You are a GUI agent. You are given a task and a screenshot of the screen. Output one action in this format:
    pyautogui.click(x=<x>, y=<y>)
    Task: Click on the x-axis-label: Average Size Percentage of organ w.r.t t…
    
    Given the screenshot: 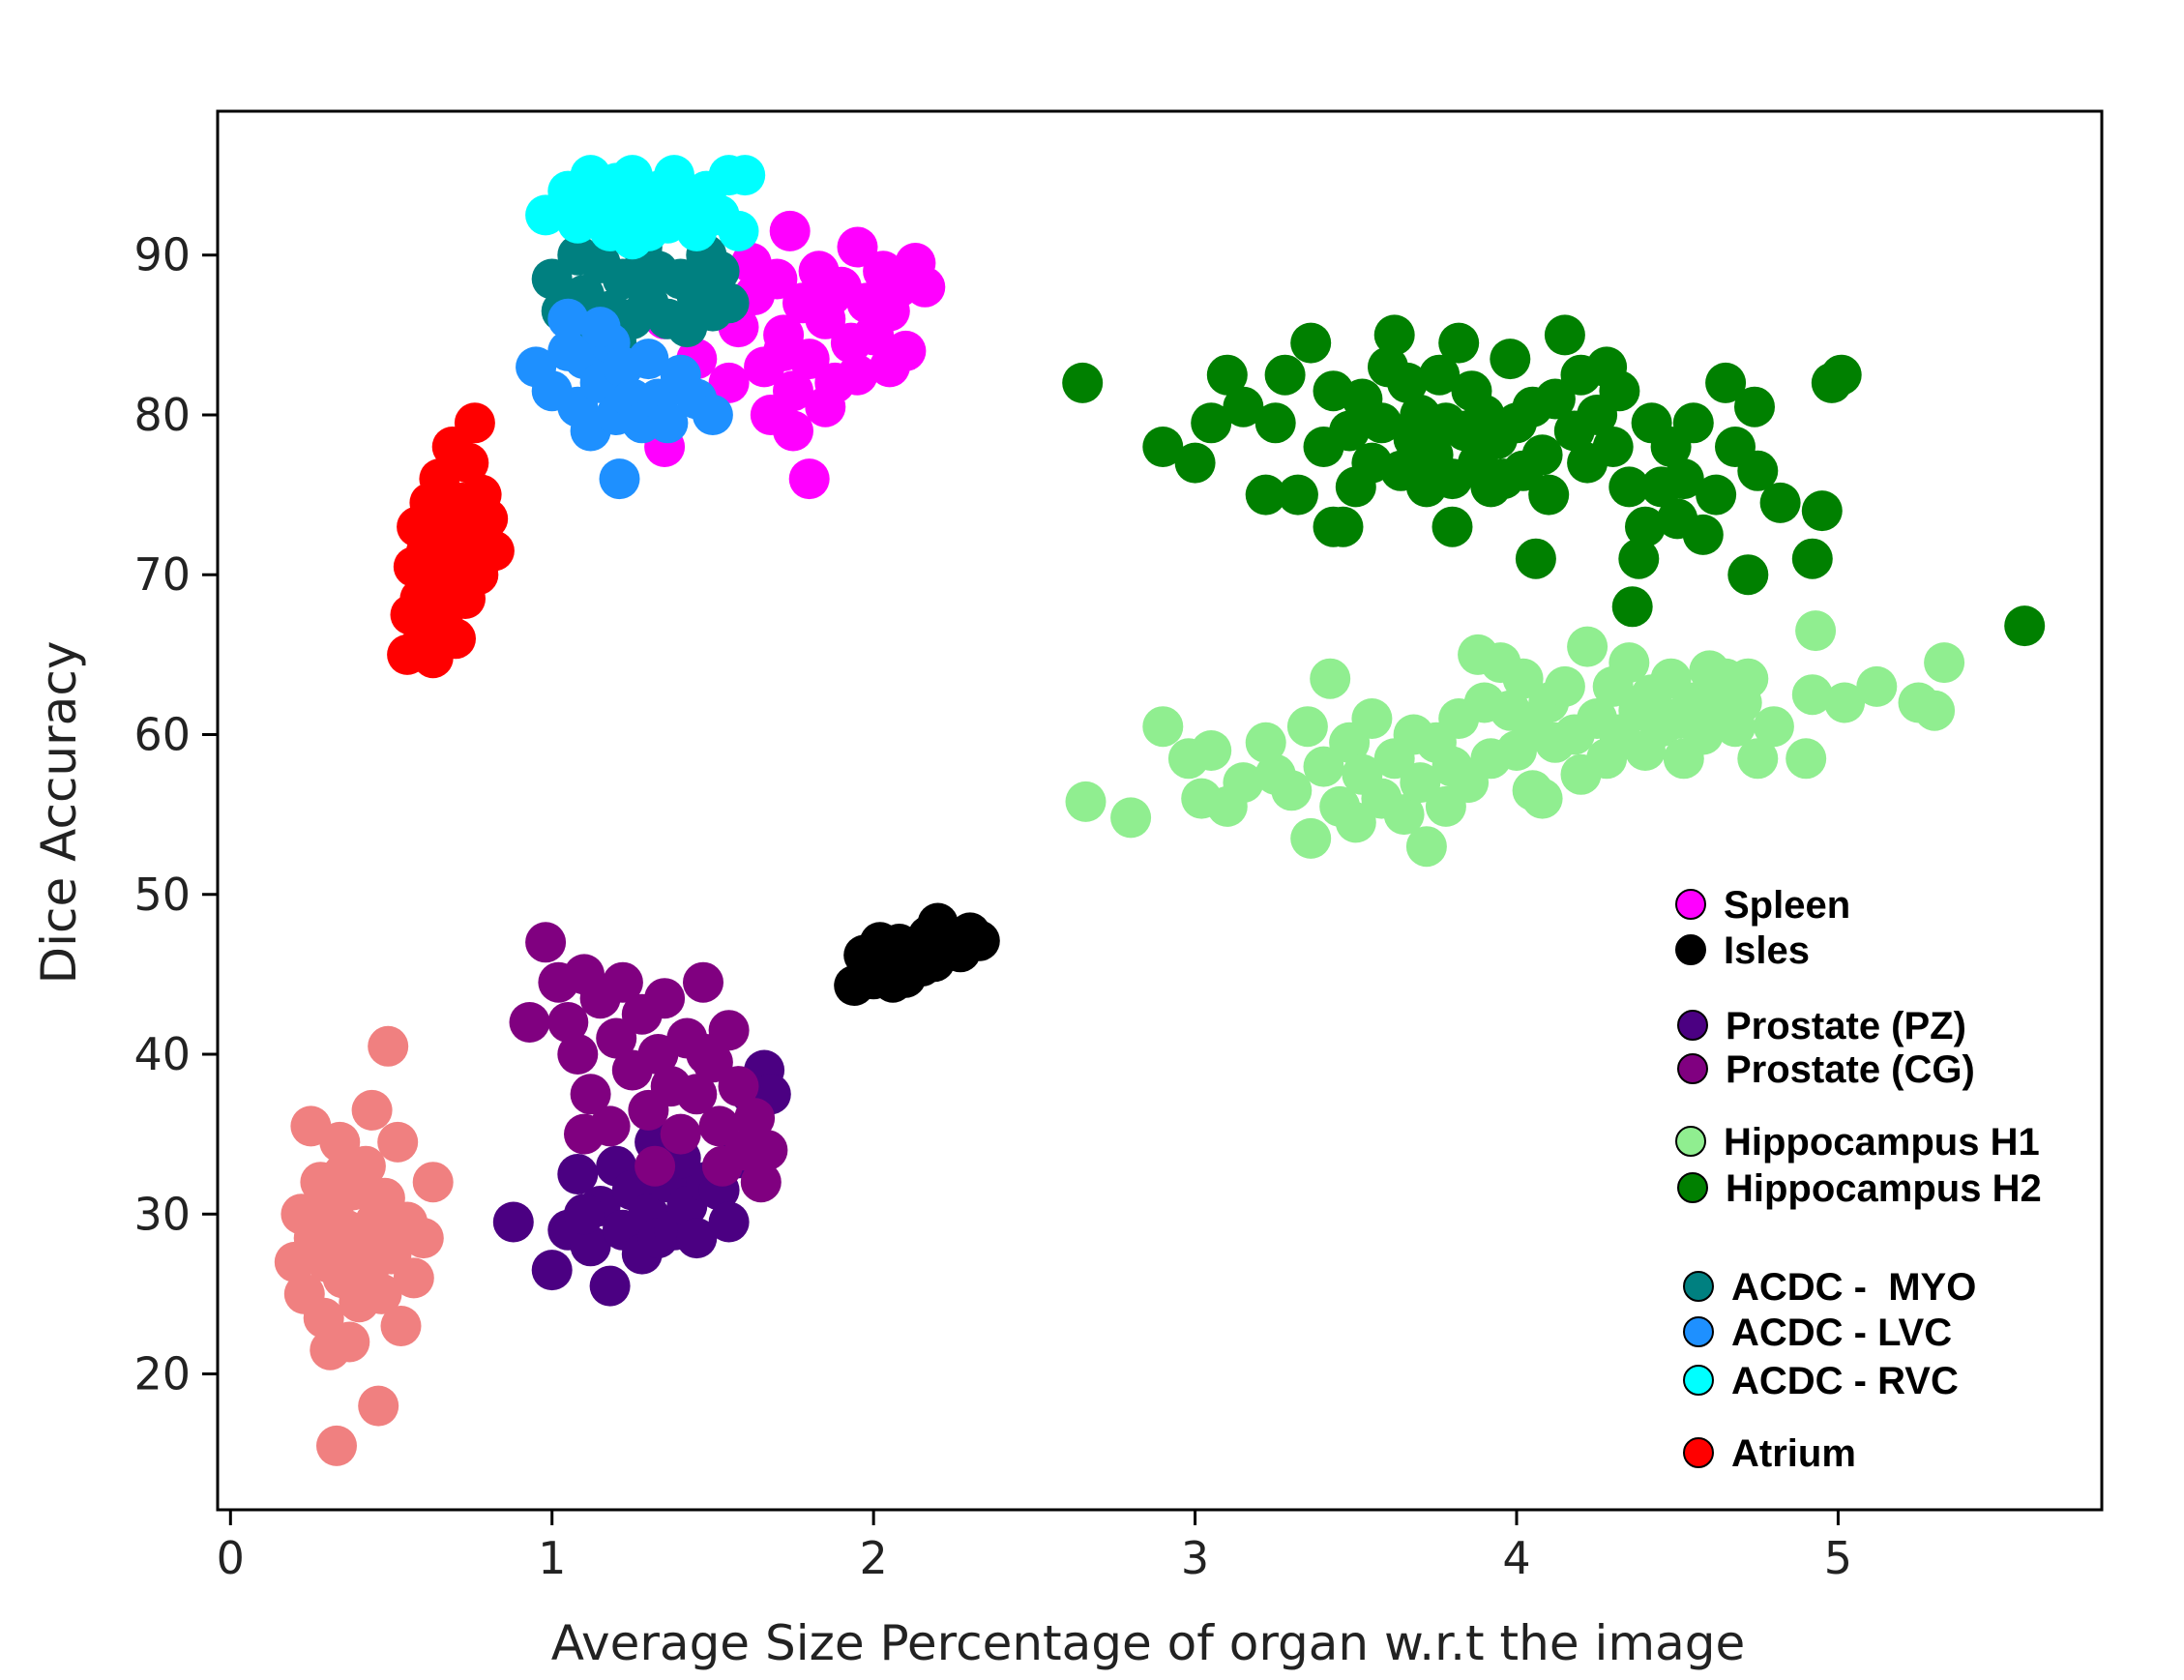 What is the action you would take?
    pyautogui.click(x=1148, y=1643)
    